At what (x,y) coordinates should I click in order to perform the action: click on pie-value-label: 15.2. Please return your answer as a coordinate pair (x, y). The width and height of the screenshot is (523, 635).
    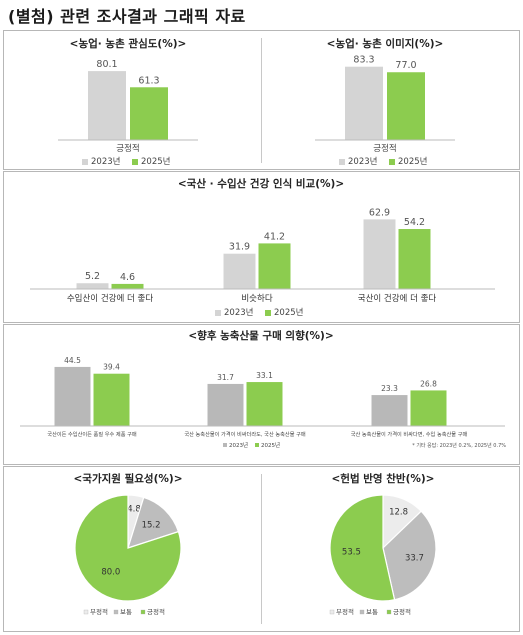
    Looking at the image, I should click on (151, 526).